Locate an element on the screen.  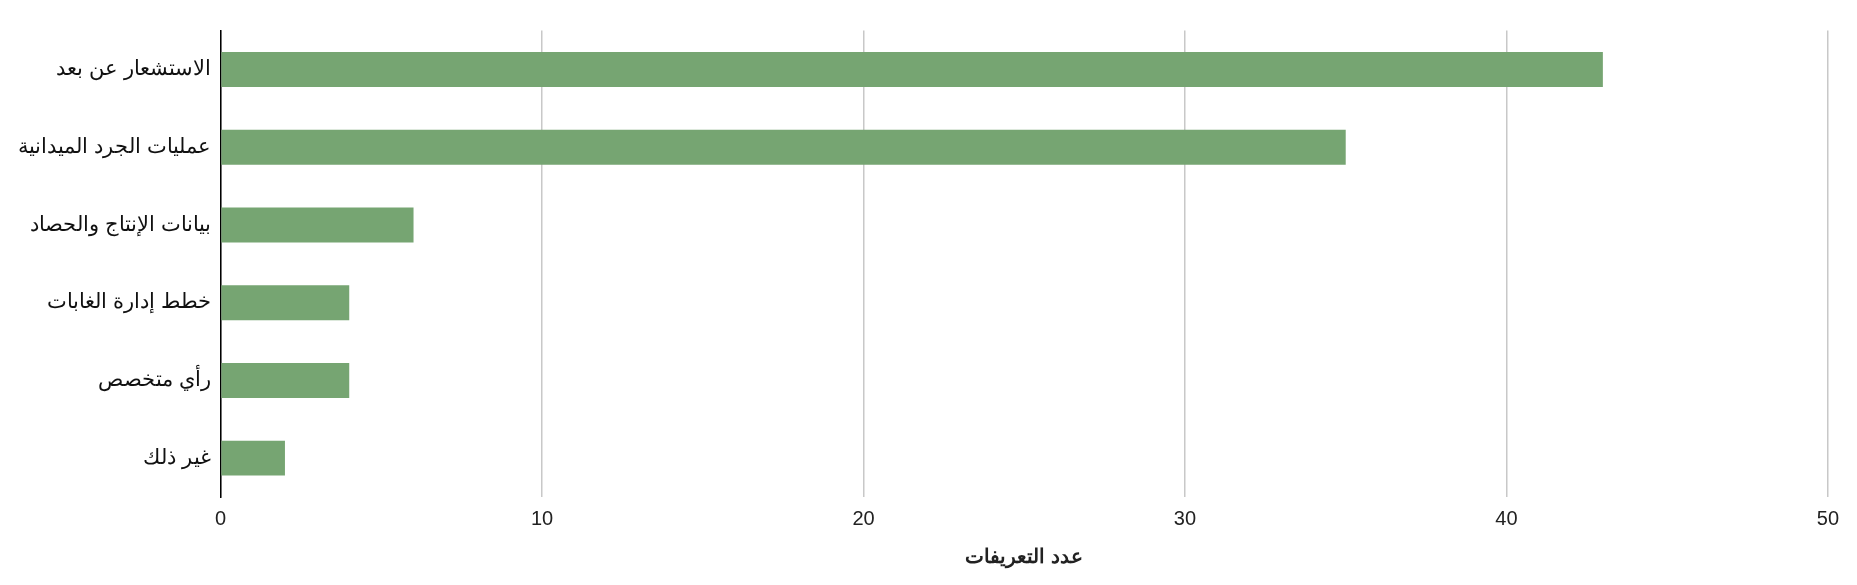
y-tick-label: غير ذلك is located at coordinates (176, 457).